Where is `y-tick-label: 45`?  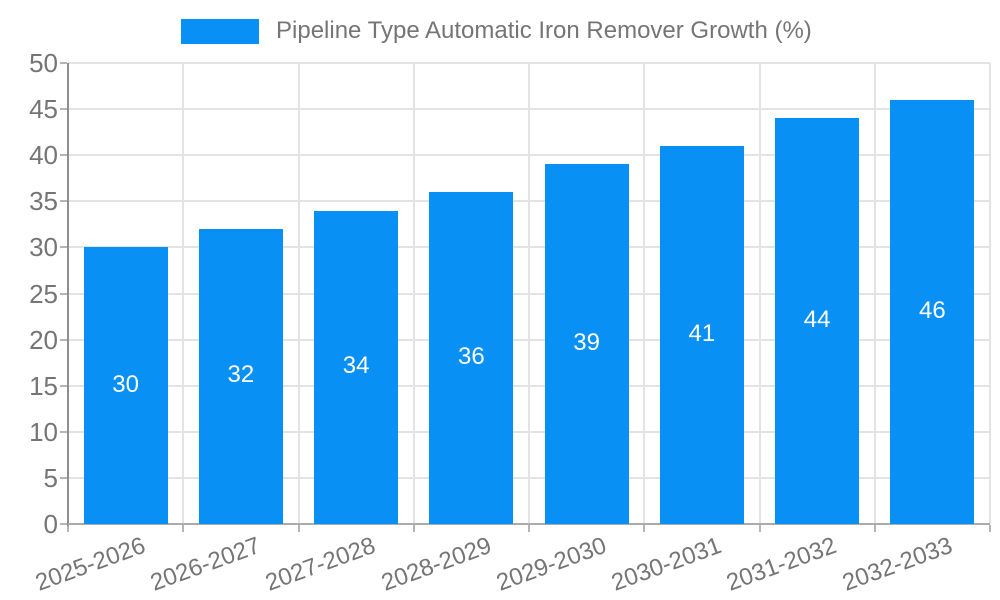
y-tick-label: 45 is located at coordinates (43, 109).